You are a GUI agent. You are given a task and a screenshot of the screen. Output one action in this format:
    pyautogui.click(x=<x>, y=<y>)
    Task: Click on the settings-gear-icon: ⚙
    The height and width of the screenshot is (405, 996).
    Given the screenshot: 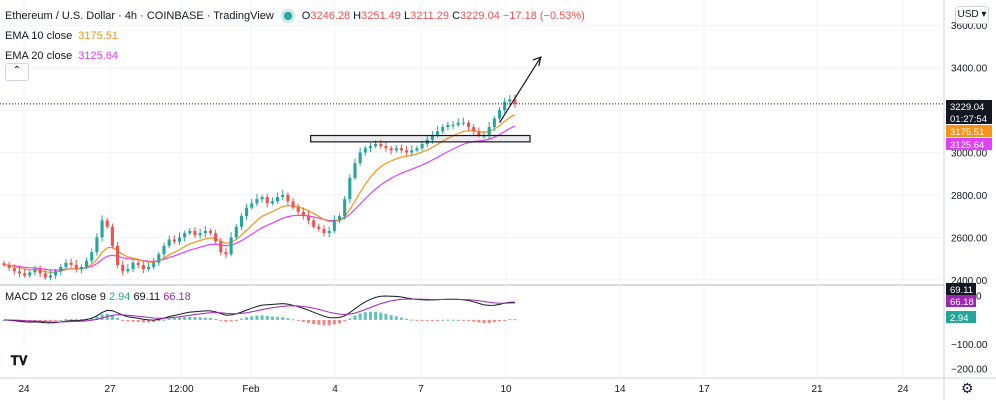 What is the action you would take?
    pyautogui.click(x=967, y=388)
    